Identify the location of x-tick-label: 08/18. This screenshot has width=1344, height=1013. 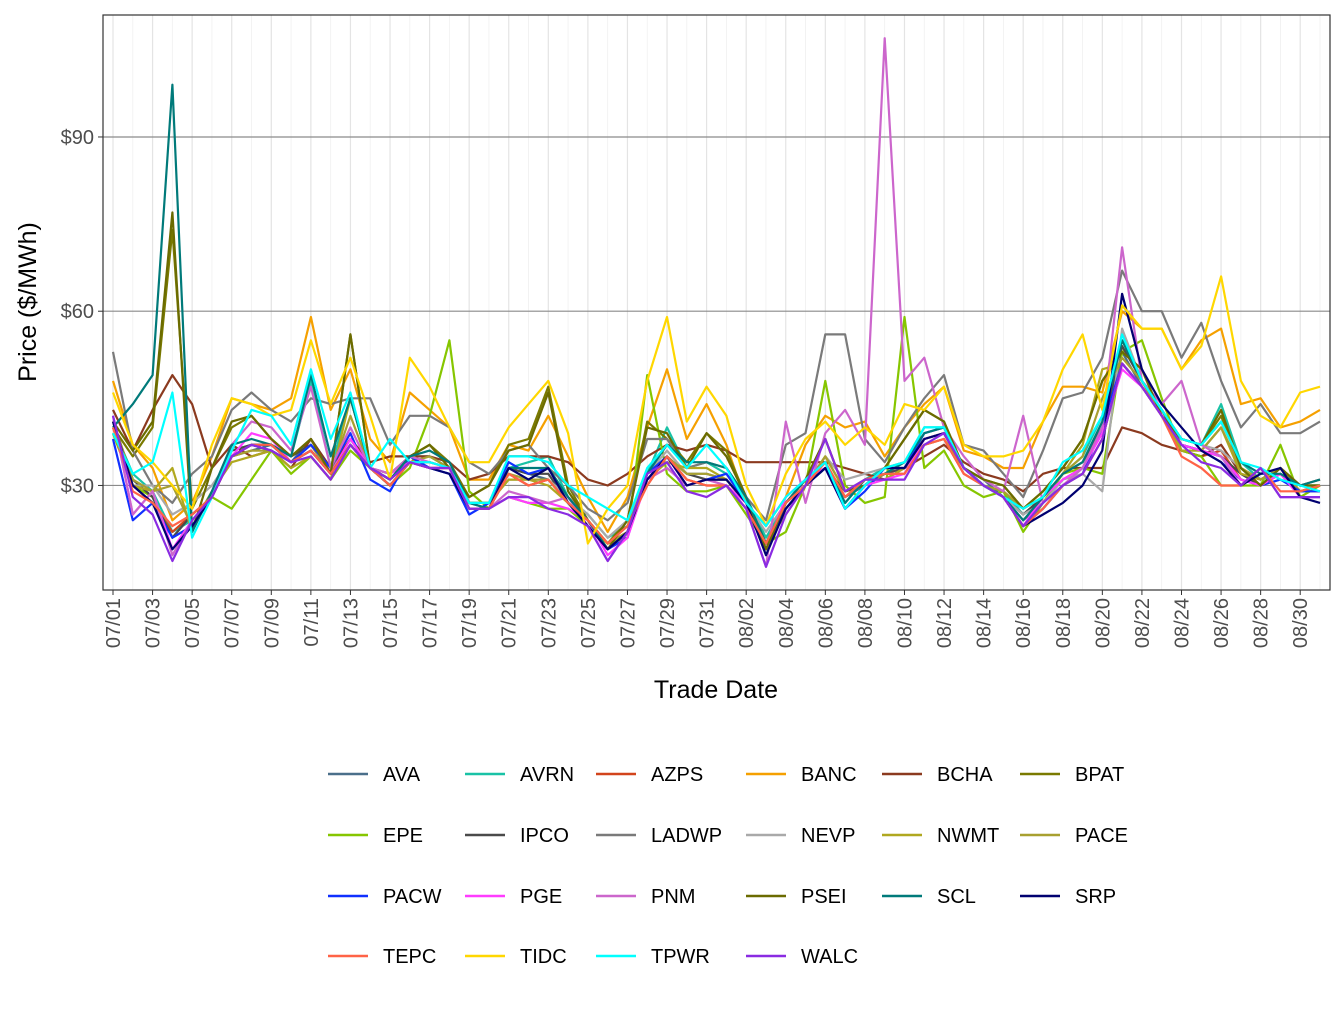
(1064, 623).